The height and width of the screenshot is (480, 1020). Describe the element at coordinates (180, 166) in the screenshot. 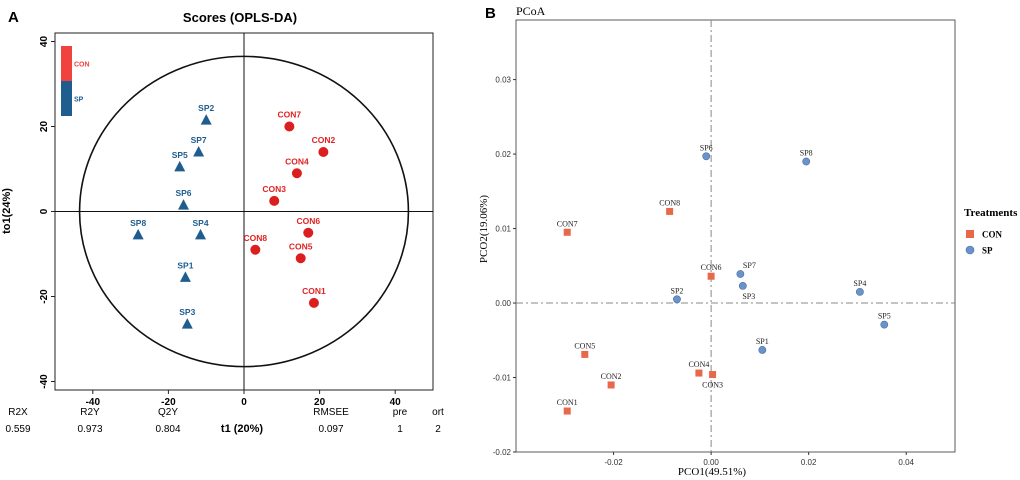

I see `chart-a-point-sp5` at that location.